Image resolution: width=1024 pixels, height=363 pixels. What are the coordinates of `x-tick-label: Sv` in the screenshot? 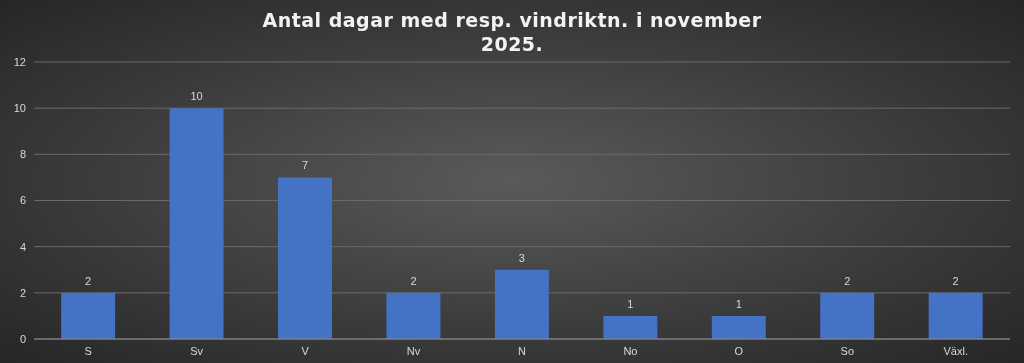 It's located at (197, 350).